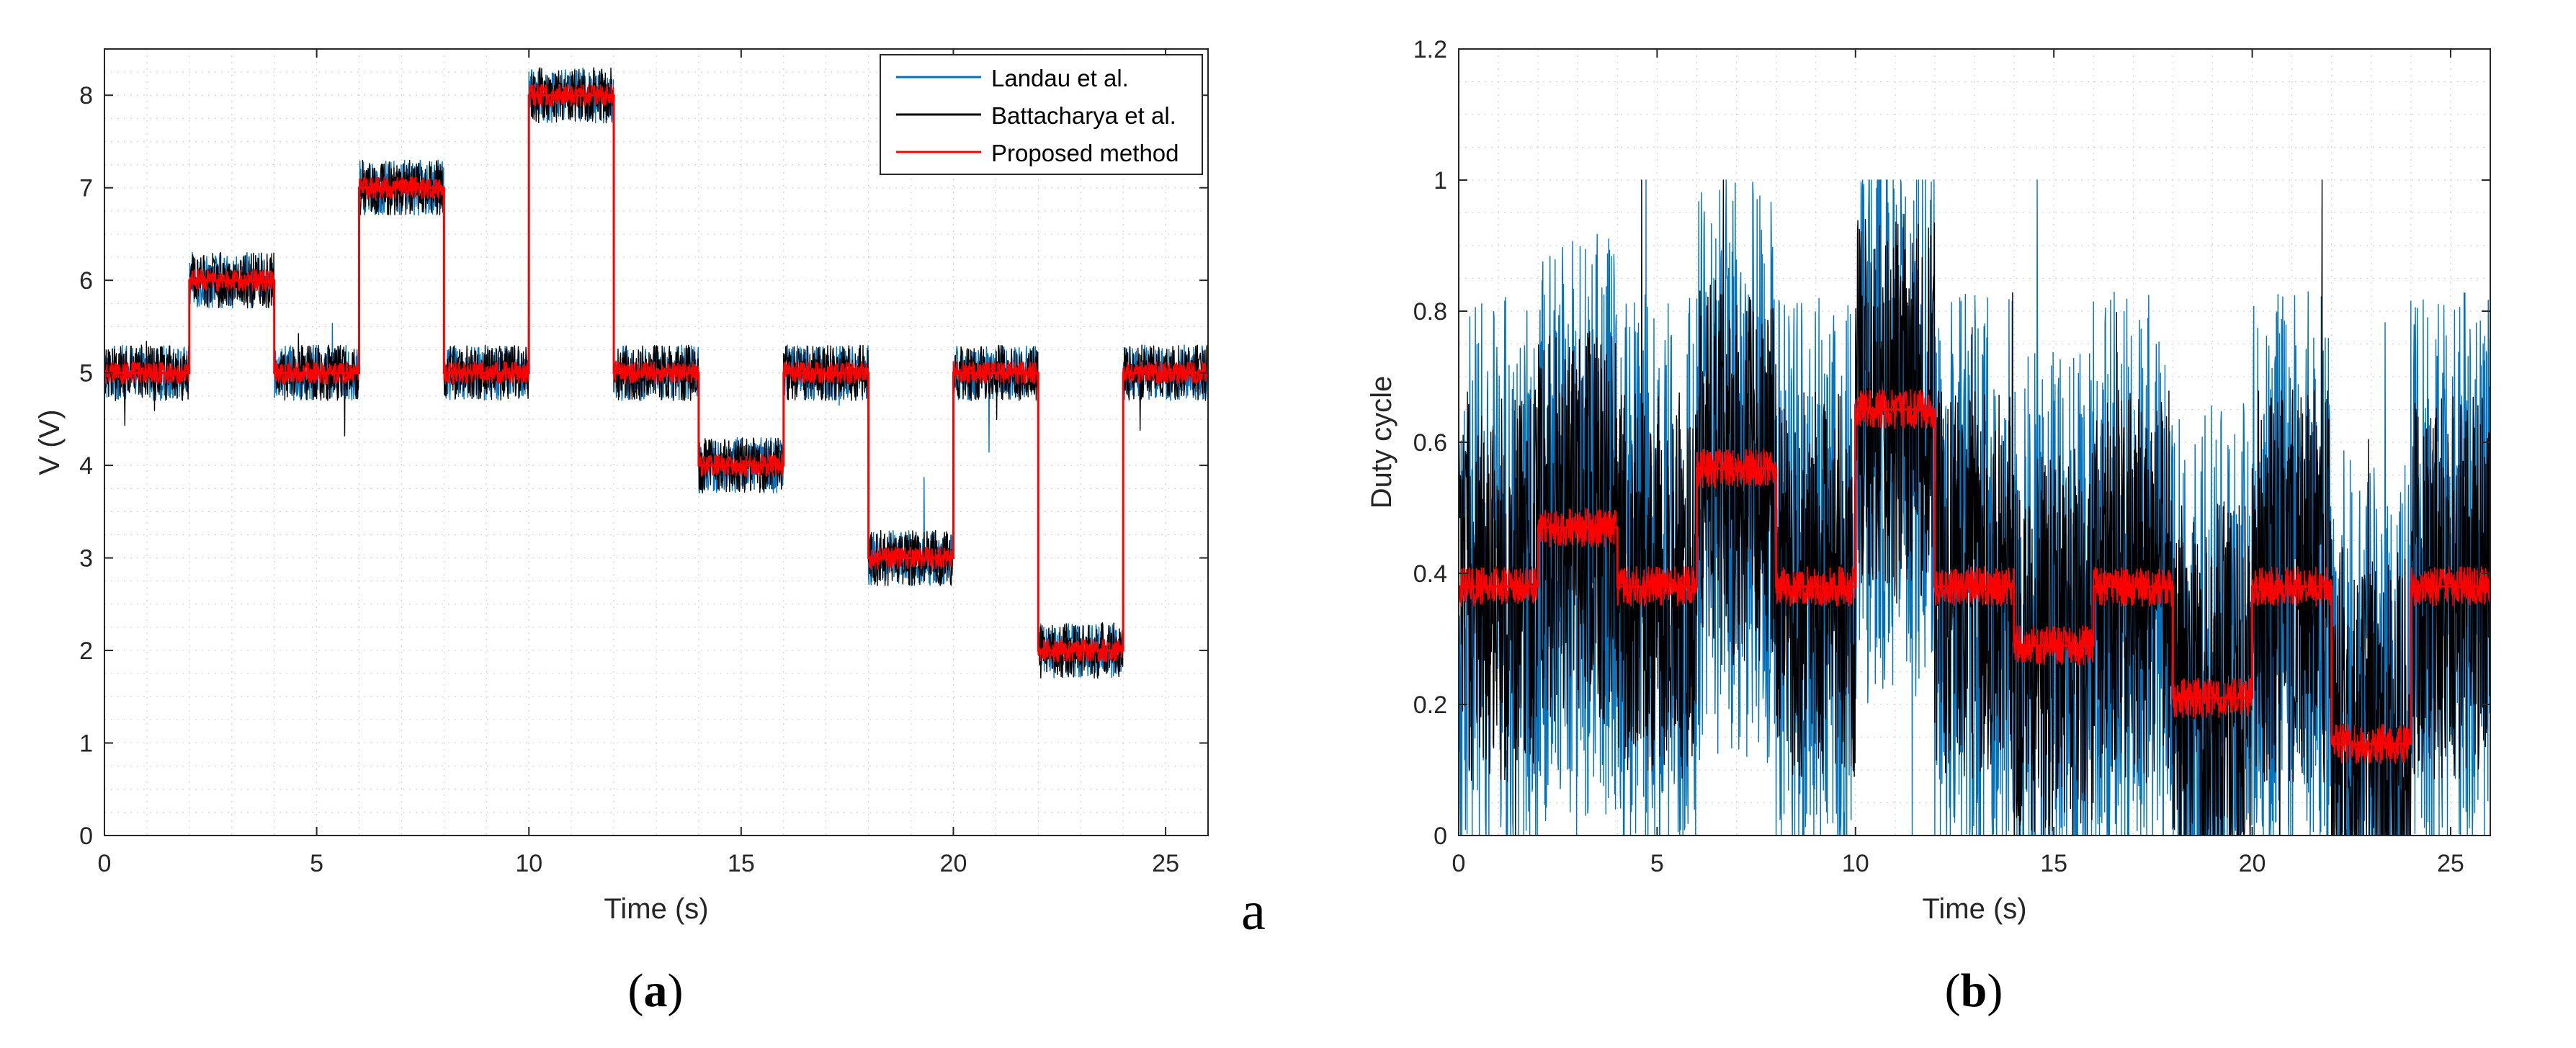 This screenshot has height=1048, width=2576. I want to click on chart-a-ylabel: V (V), so click(50, 442).